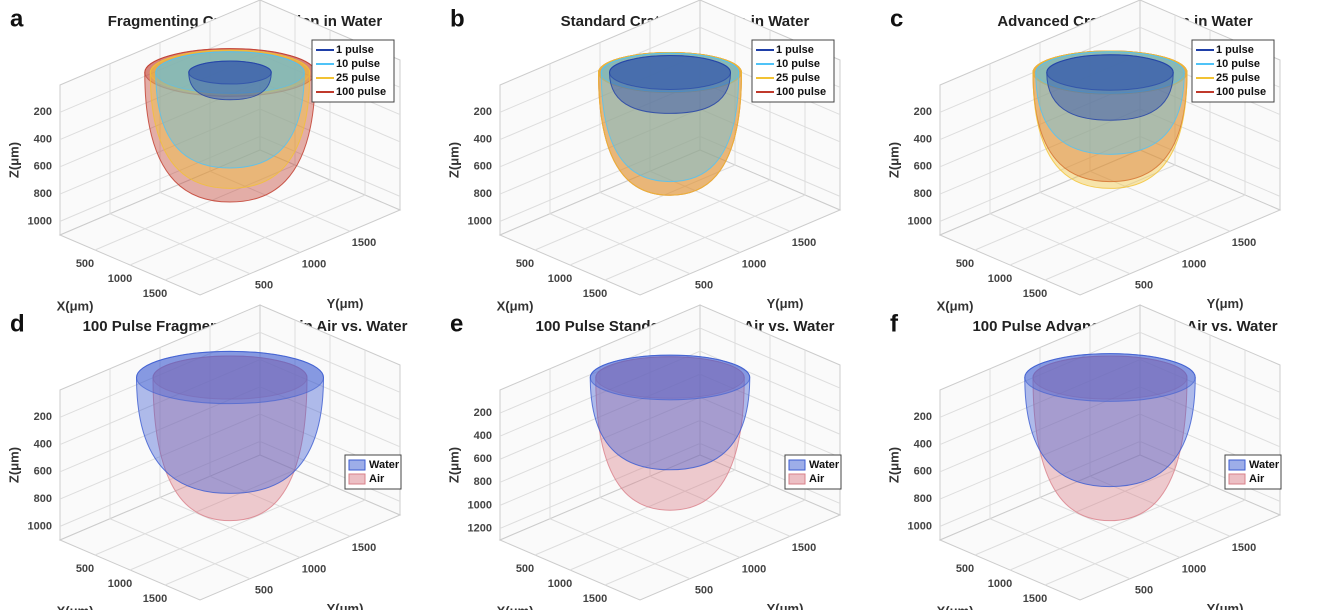 Image resolution: width=1320 pixels, height=610 pixels. What do you see at coordinates (896, 18) in the screenshot?
I see `panel-letter: c` at bounding box center [896, 18].